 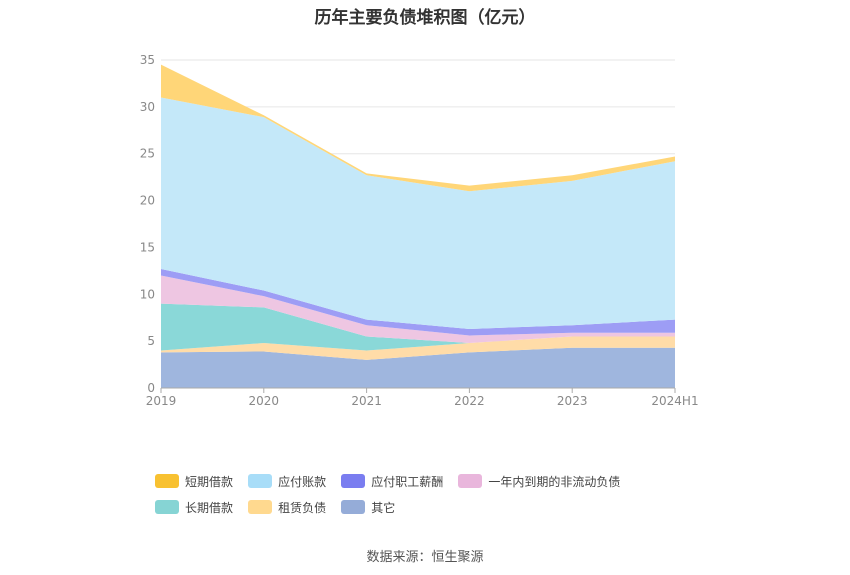 I want to click on y-tick-label: 15, so click(x=147, y=247).